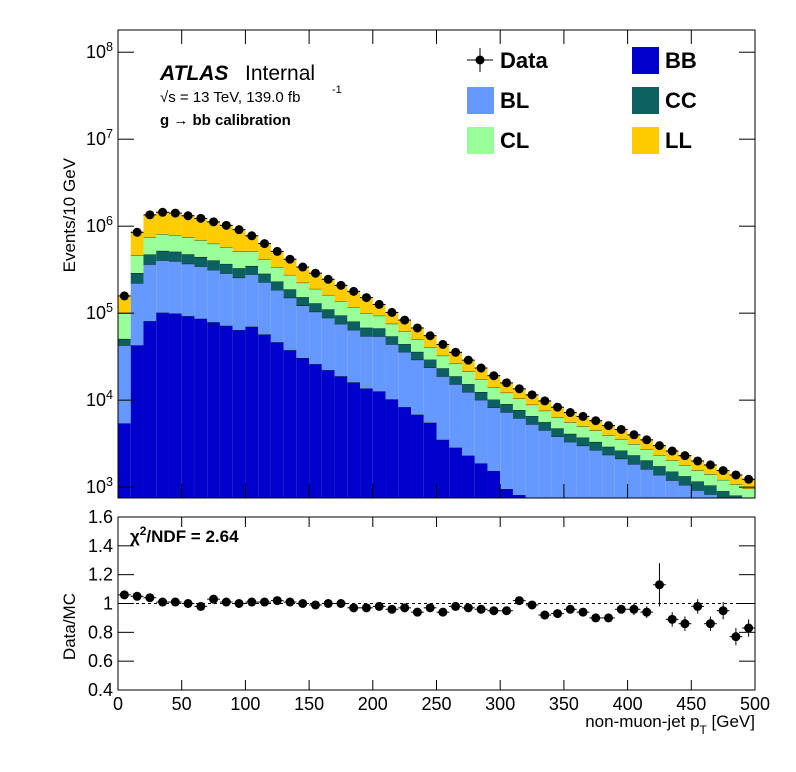 Image resolution: width=796 pixels, height=772 pixels. What do you see at coordinates (670, 724) in the screenshot?
I see `x-axis-title: non-muon-jet pT [GeV]` at bounding box center [670, 724].